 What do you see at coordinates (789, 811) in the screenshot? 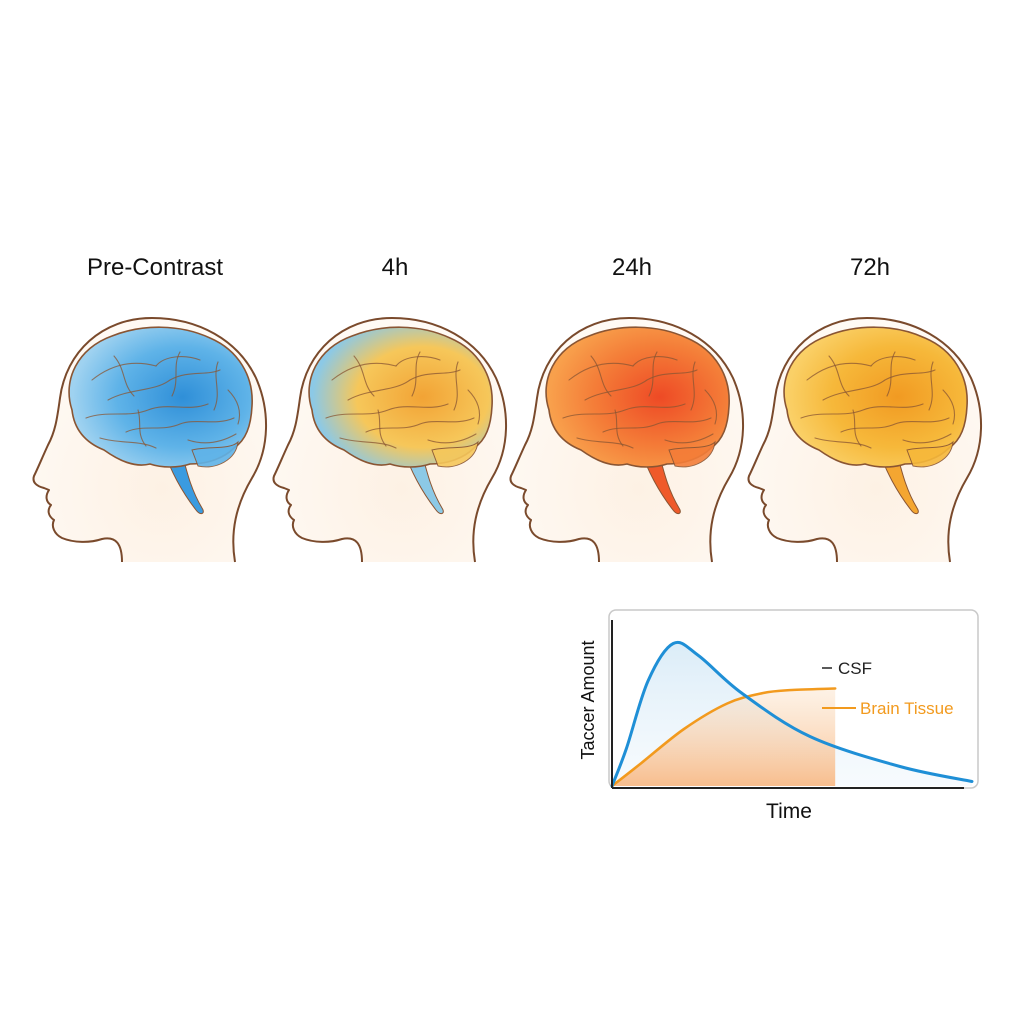
I see `x-axis-label: Time` at bounding box center [789, 811].